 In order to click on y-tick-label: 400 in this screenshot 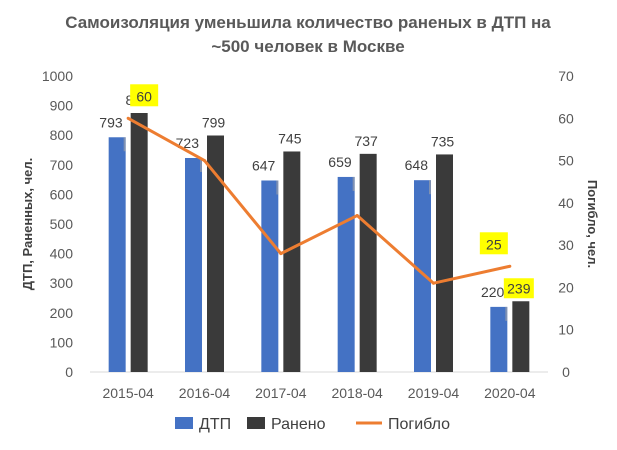, I will do `click(62, 254)`.